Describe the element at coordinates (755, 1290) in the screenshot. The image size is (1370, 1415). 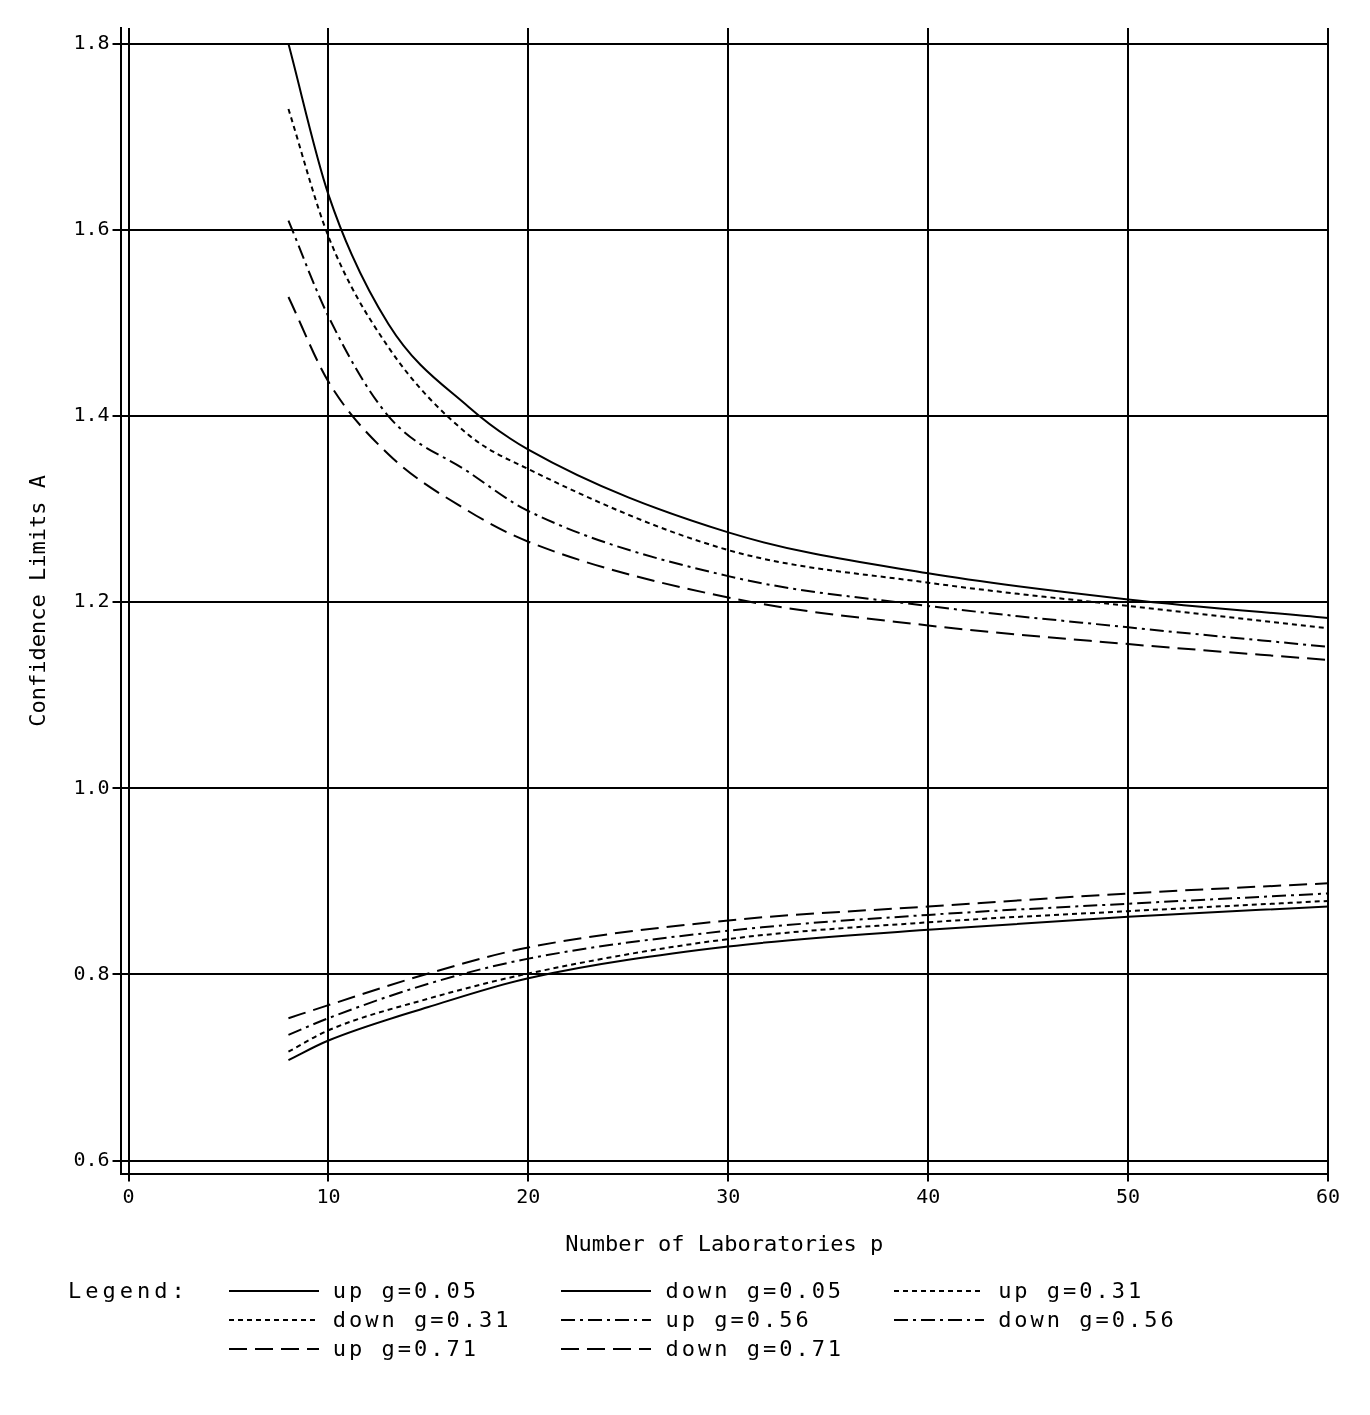
I see `legend-label: down g=0.05` at that location.